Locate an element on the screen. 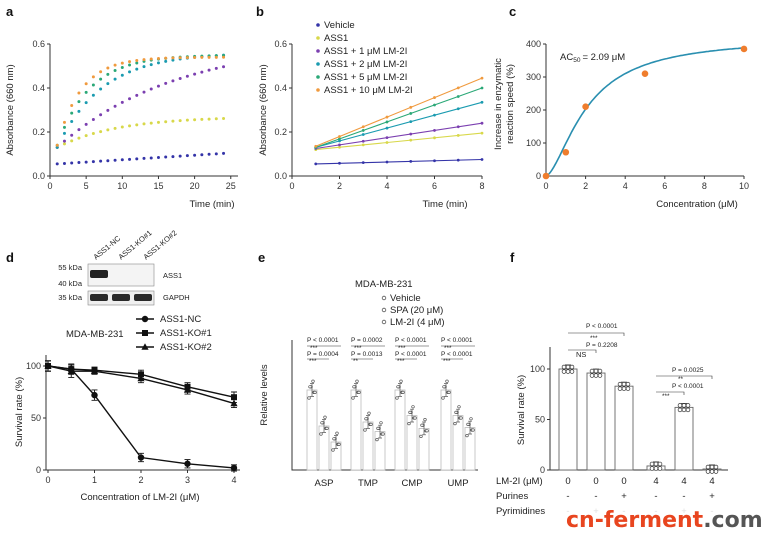  y-tick-label: 100 is located at coordinates (533, 143).